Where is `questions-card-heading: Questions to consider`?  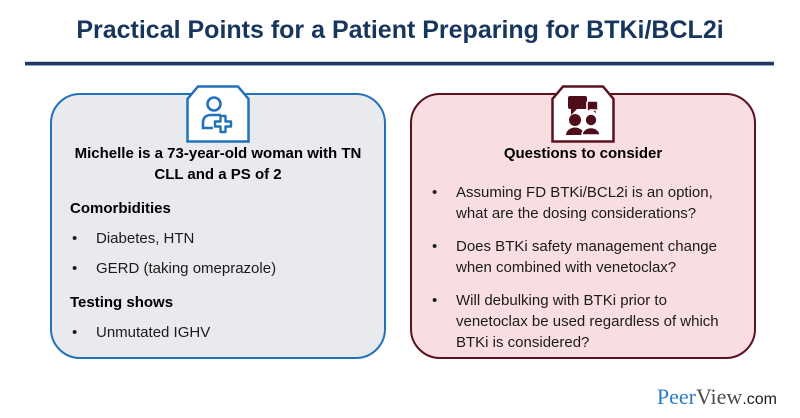
questions-card-heading: Questions to consider is located at coordinates (583, 153).